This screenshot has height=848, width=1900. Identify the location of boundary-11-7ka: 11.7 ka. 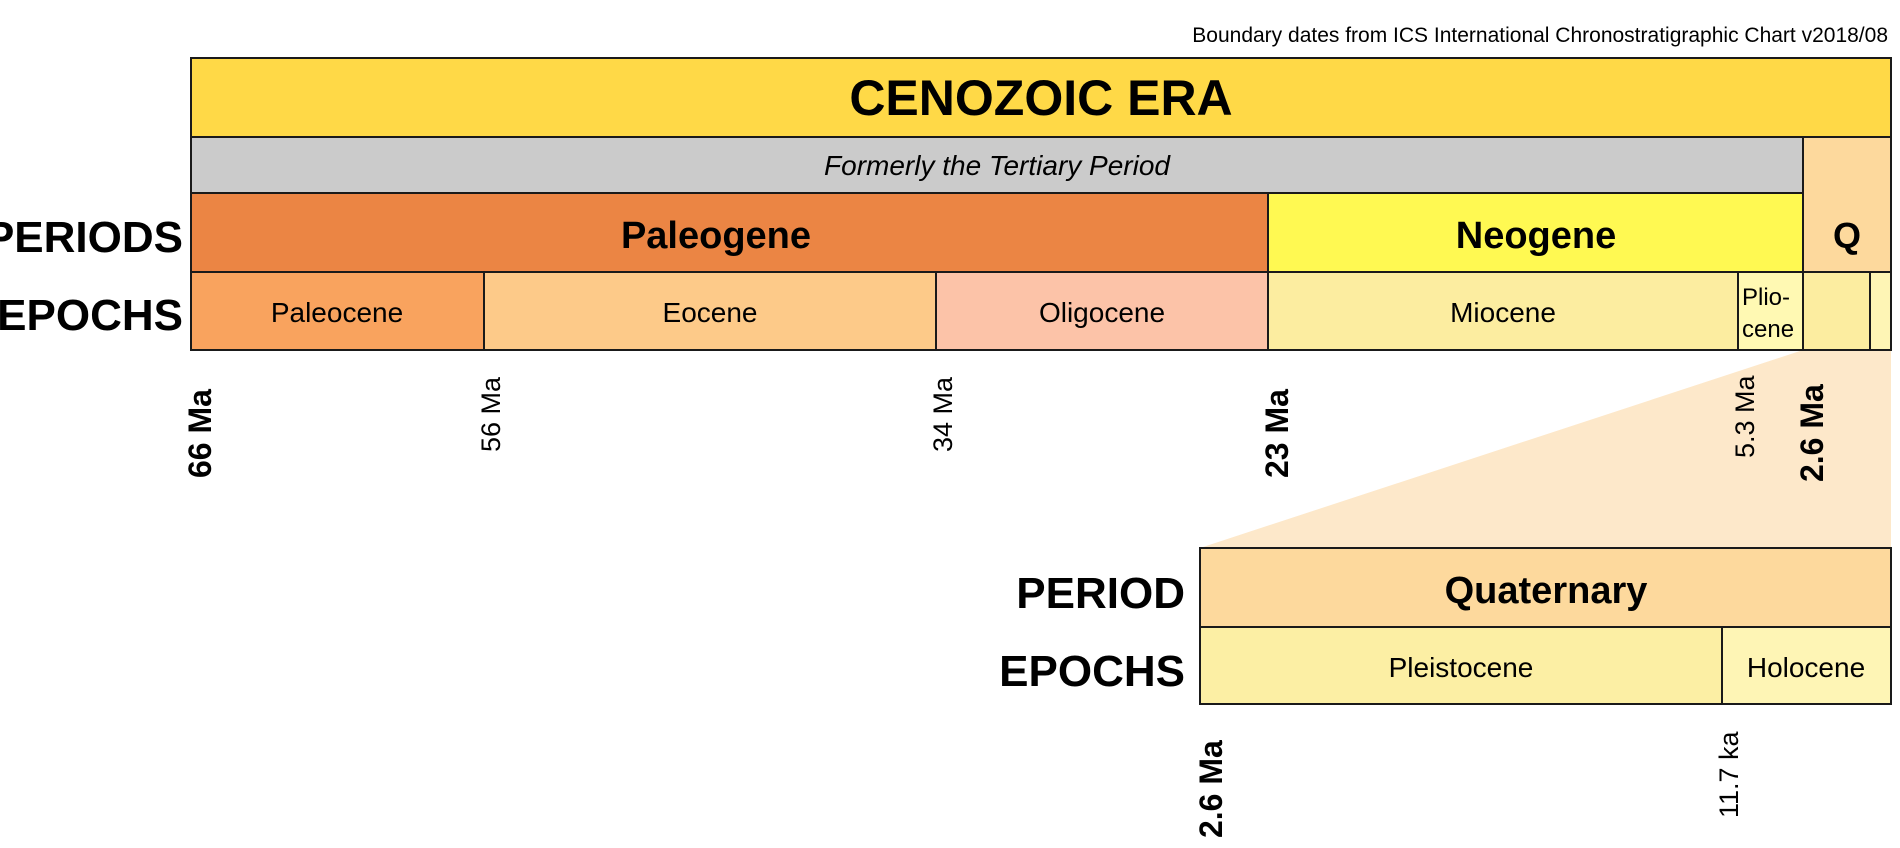
(1729, 774).